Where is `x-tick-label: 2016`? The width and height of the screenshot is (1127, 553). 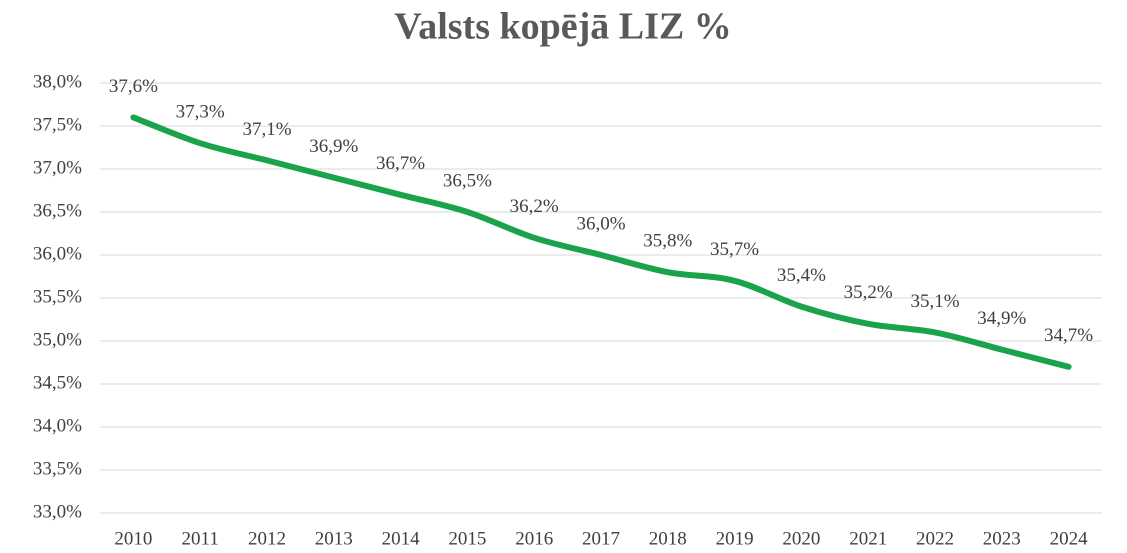 x-tick-label: 2016 is located at coordinates (534, 538).